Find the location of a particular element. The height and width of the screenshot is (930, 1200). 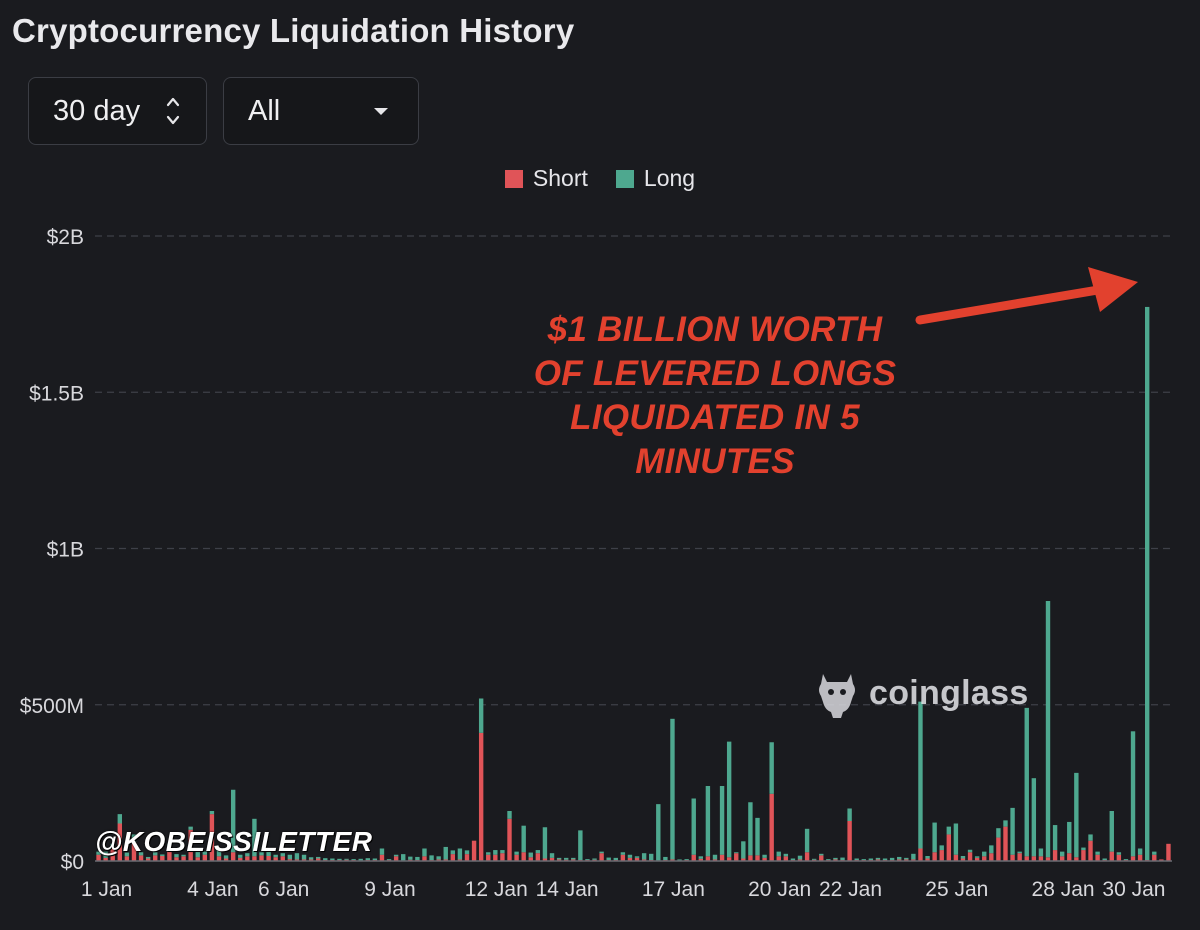

short-swatch is located at coordinates (513, 178).